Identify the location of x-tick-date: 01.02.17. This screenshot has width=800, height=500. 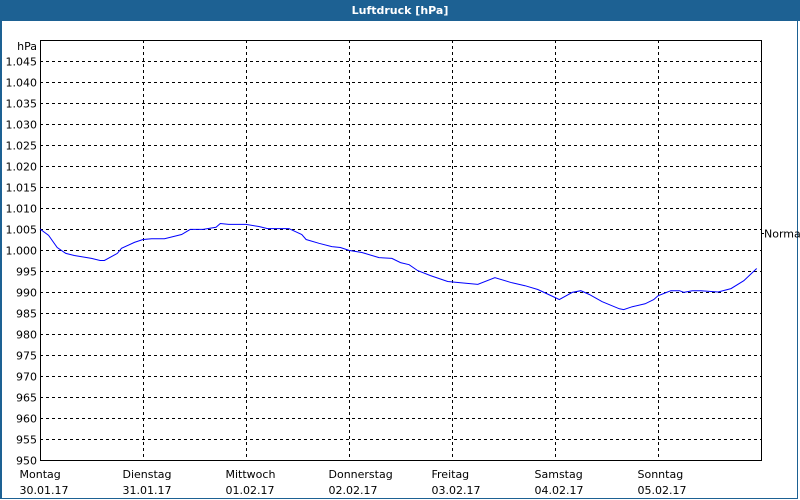
(250, 490).